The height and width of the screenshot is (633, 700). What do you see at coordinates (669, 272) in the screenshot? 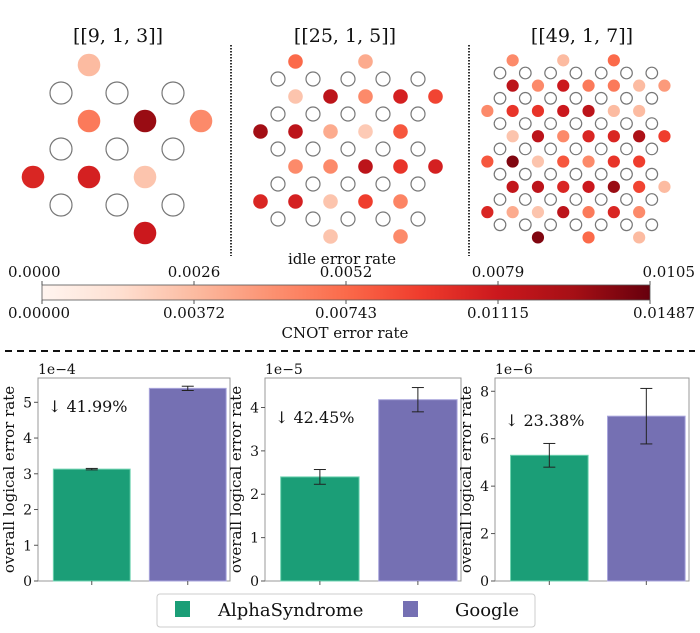
I see `colorbar-top-tick-label: 0.0105` at bounding box center [669, 272].